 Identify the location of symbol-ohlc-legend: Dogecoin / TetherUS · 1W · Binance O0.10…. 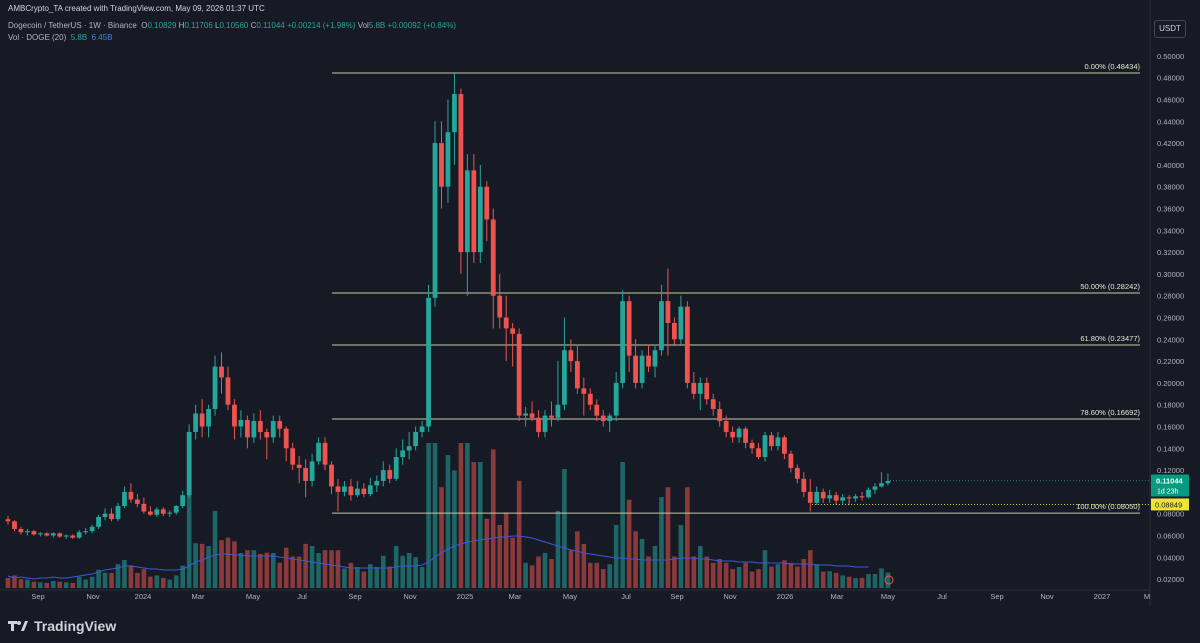
(232, 25).